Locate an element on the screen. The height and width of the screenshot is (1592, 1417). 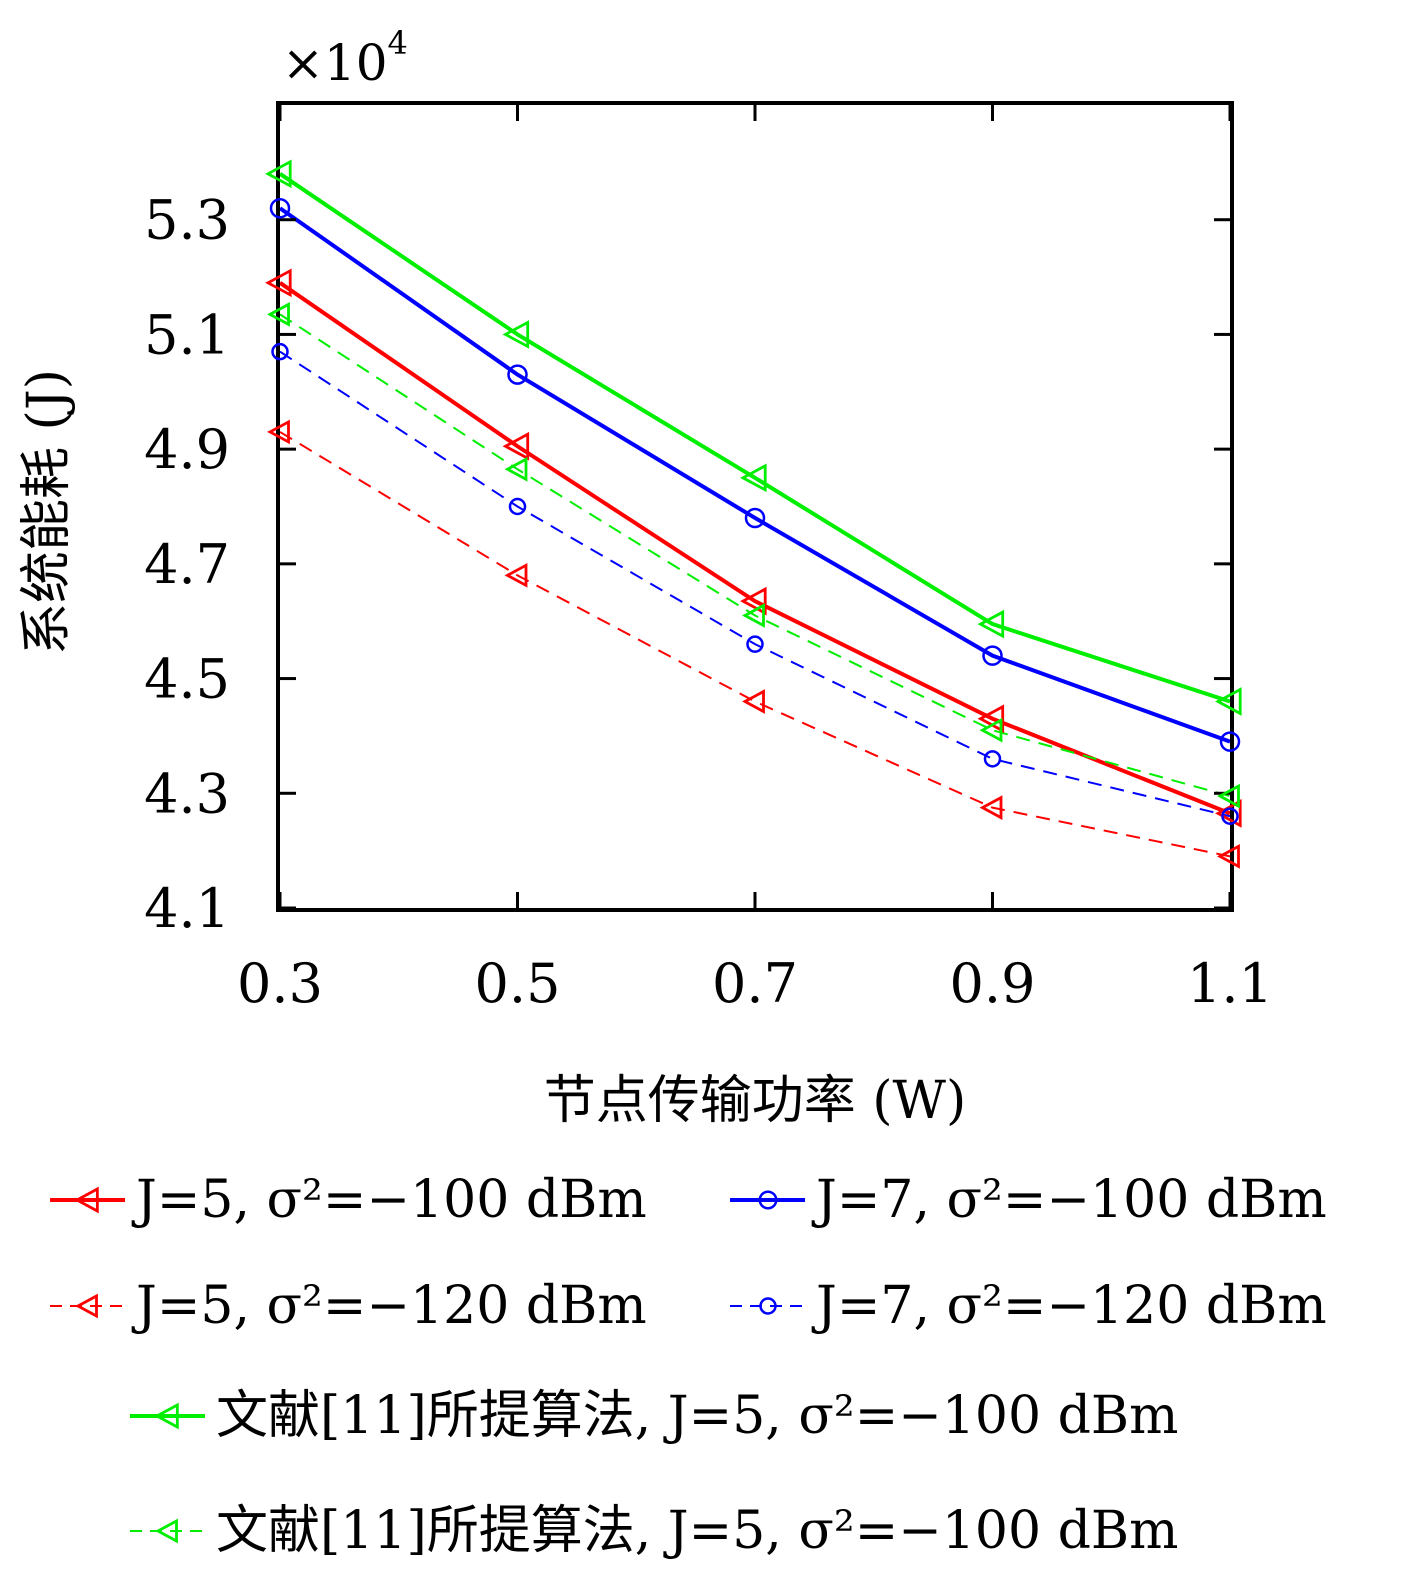
legend-label-3: J=5, σ²=−120 dBm is located at coordinates (389, 1306).